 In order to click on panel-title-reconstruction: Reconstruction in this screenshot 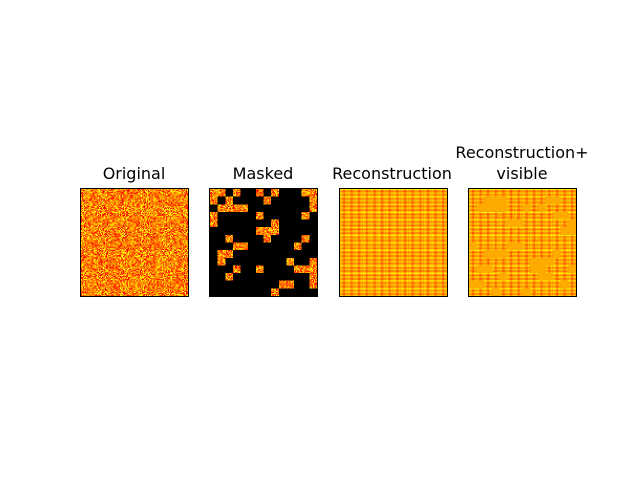, I will do `click(392, 173)`.